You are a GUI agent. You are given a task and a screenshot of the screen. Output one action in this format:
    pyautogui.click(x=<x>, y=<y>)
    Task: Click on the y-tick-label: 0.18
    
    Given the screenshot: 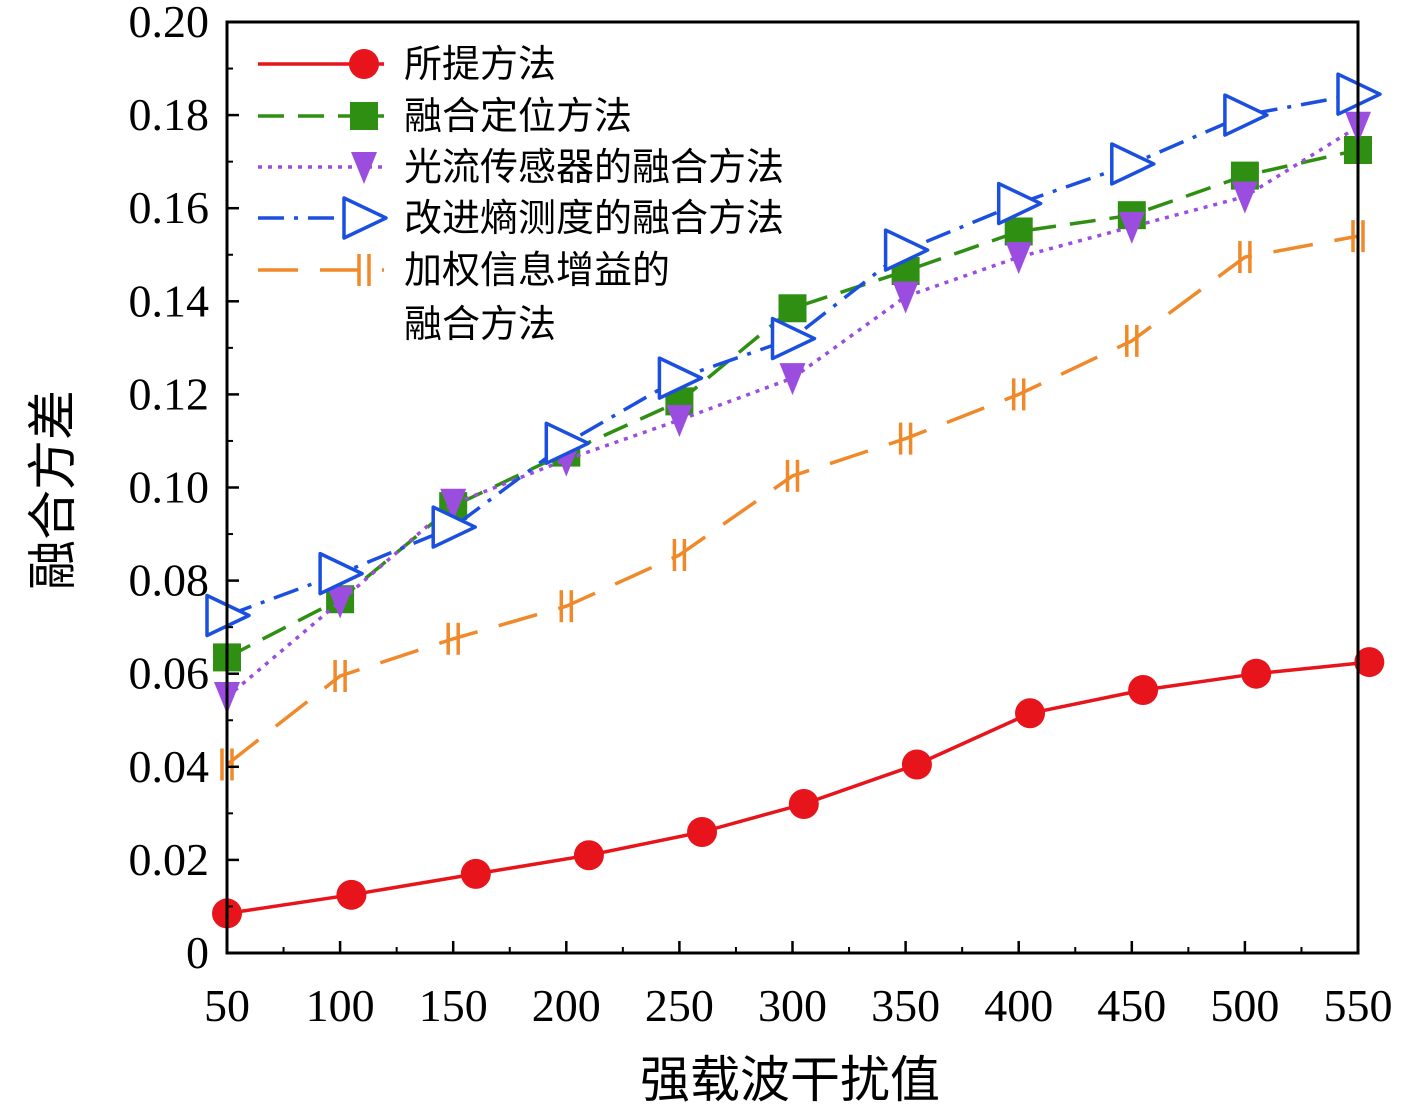 What is the action you would take?
    pyautogui.click(x=169, y=114)
    